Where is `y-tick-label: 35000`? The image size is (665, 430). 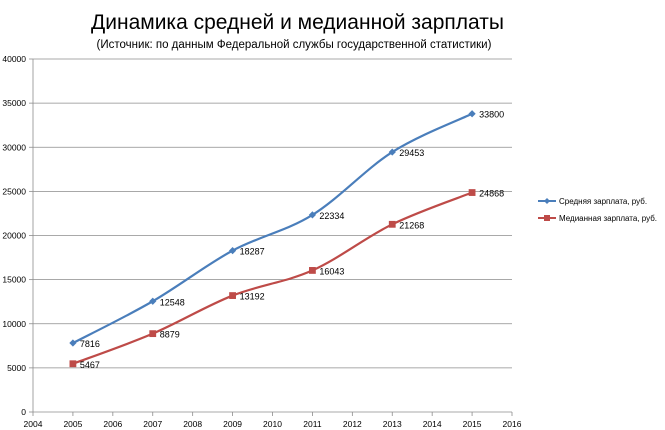 y-tick-label: 35000 is located at coordinates (14, 103).